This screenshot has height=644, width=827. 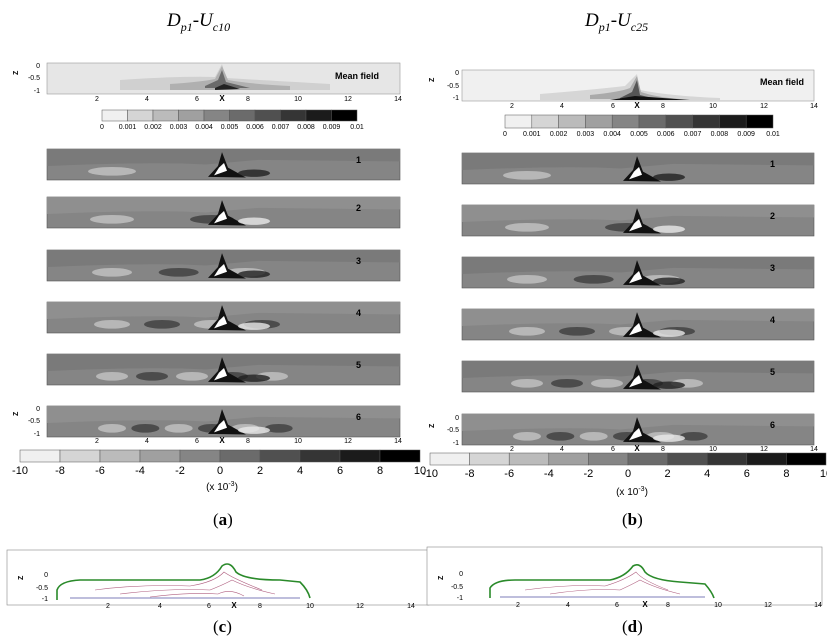 I want to click on mode-colorbar-tick: 0, so click(x=628, y=474).